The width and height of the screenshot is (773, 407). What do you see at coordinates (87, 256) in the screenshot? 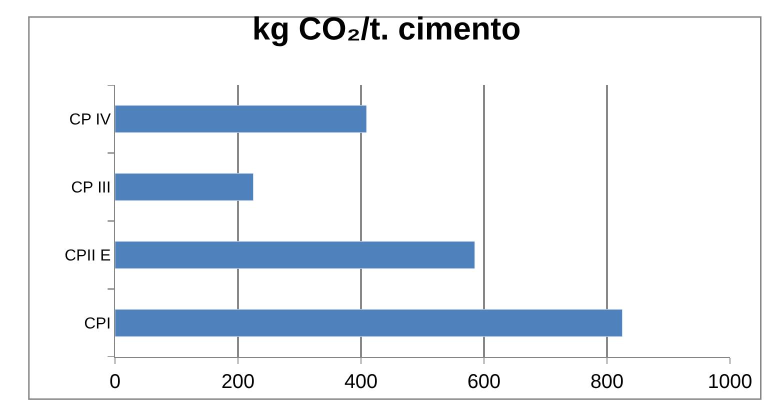
I see `y-tick-label: CPII E` at bounding box center [87, 256].